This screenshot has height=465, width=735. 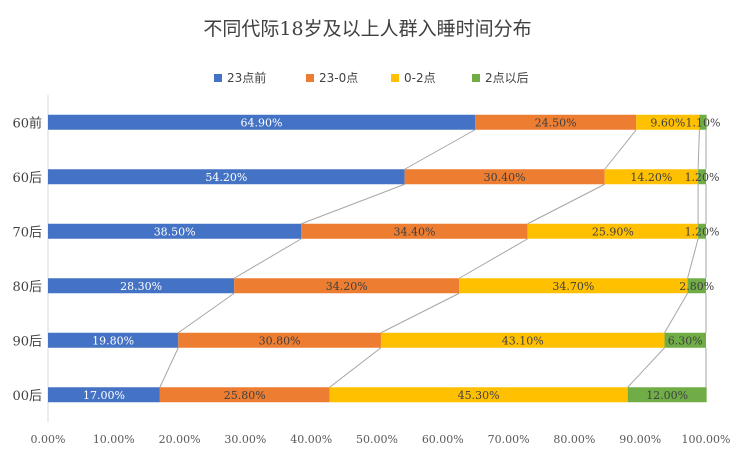 I want to click on data-label: 25.90%, so click(x=613, y=231).